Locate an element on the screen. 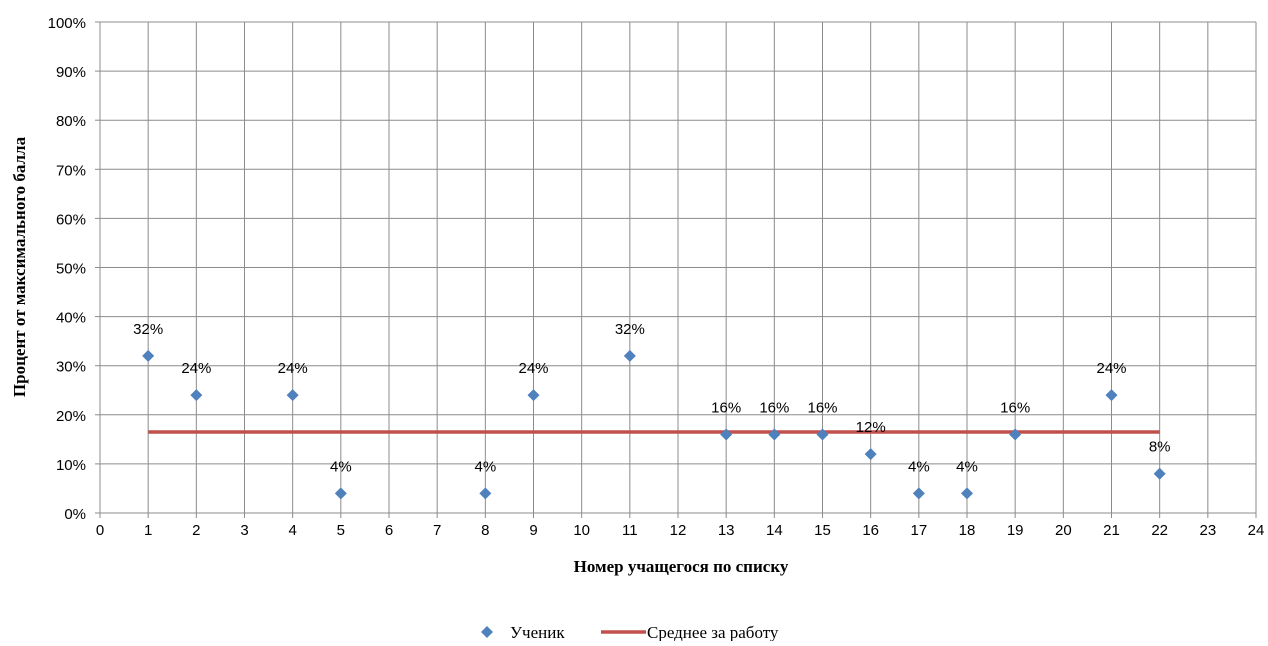 The image size is (1268, 646). legend-item-student: Ученик is located at coordinates (523, 632).